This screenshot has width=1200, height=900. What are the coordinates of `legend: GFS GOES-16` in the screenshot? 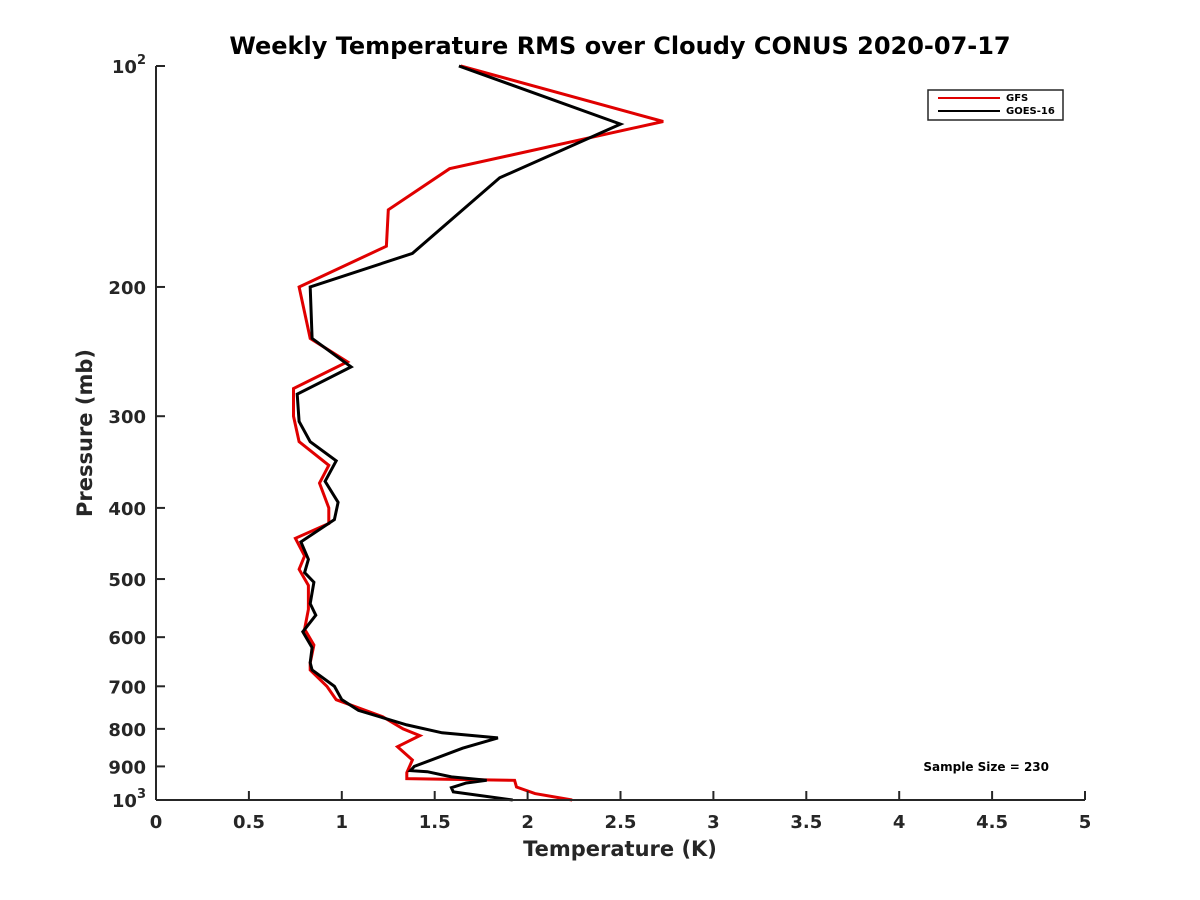 It's located at (995, 105).